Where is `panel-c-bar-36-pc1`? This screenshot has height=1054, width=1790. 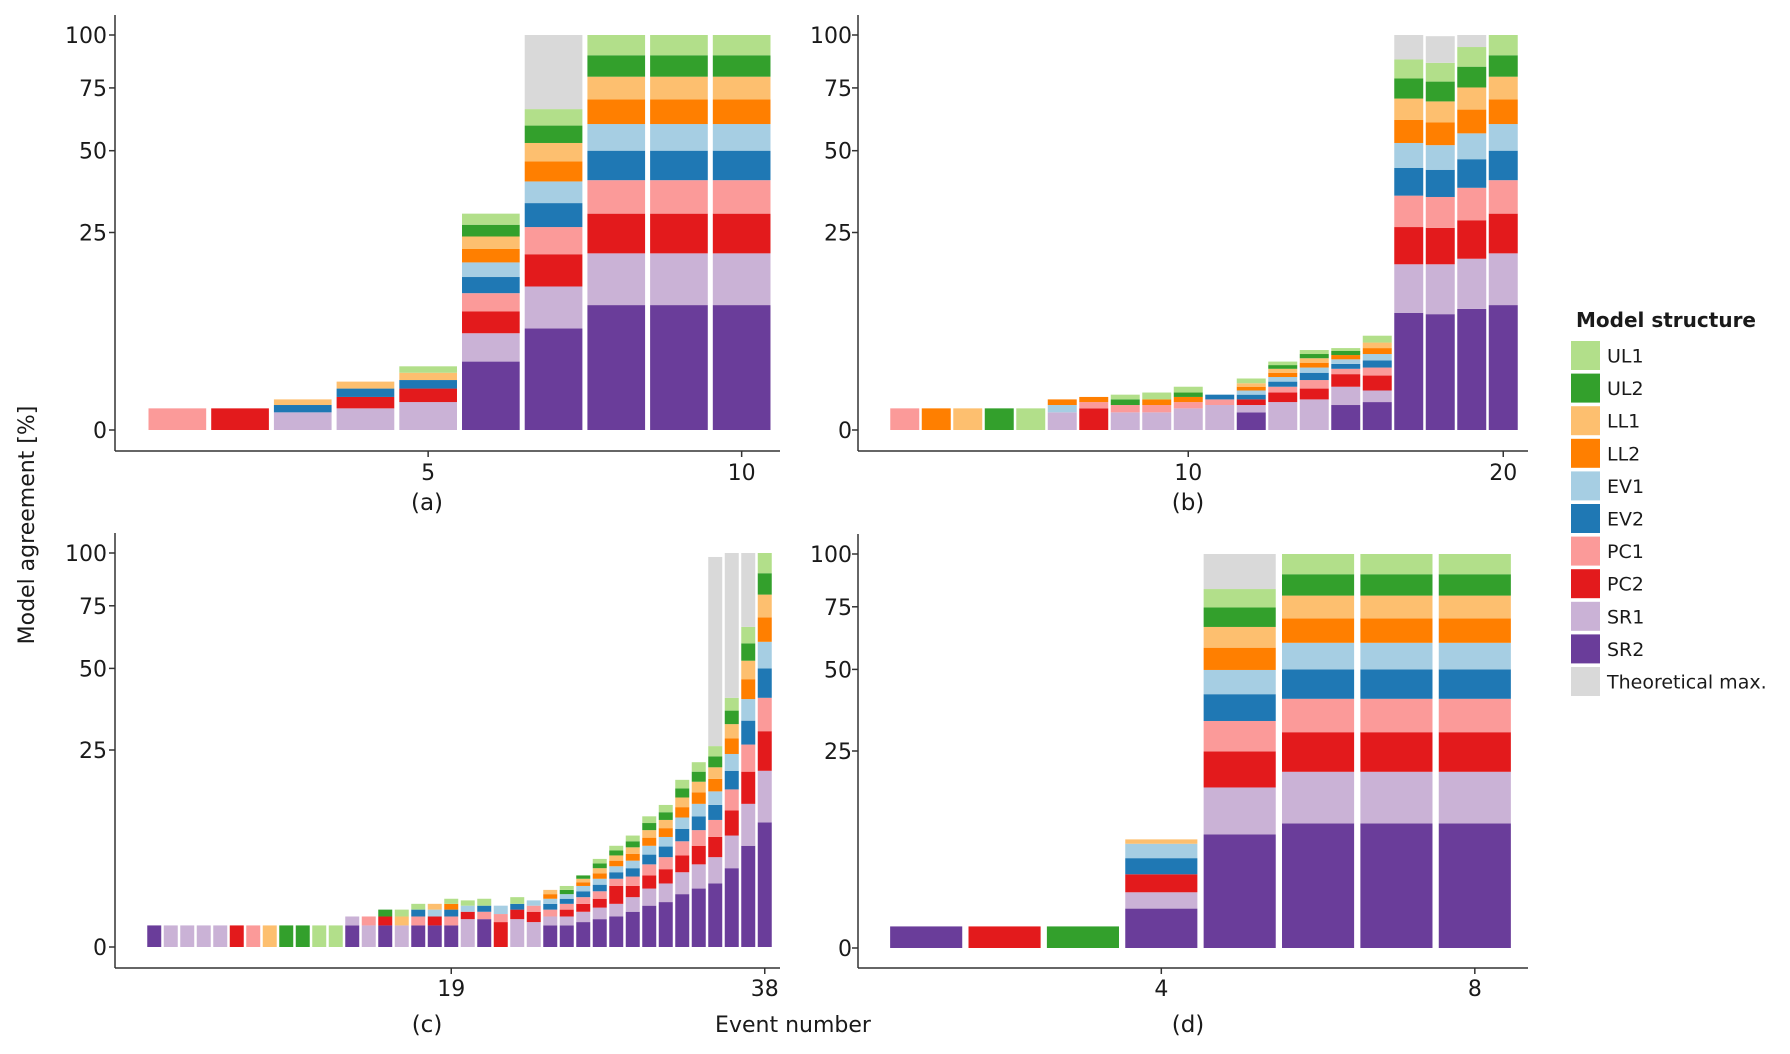
panel-c-bar-36-pc1 is located at coordinates (731, 800).